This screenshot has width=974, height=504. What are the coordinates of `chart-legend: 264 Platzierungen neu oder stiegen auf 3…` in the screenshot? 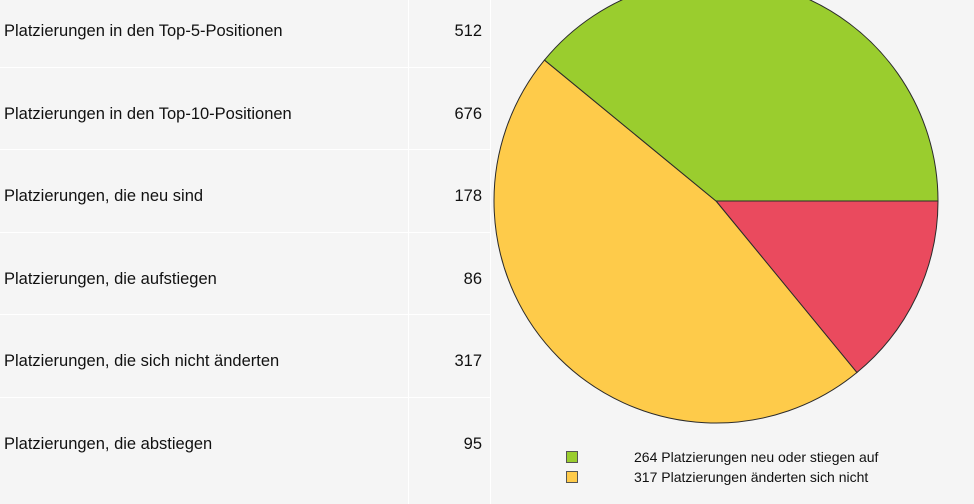 It's located at (766, 468).